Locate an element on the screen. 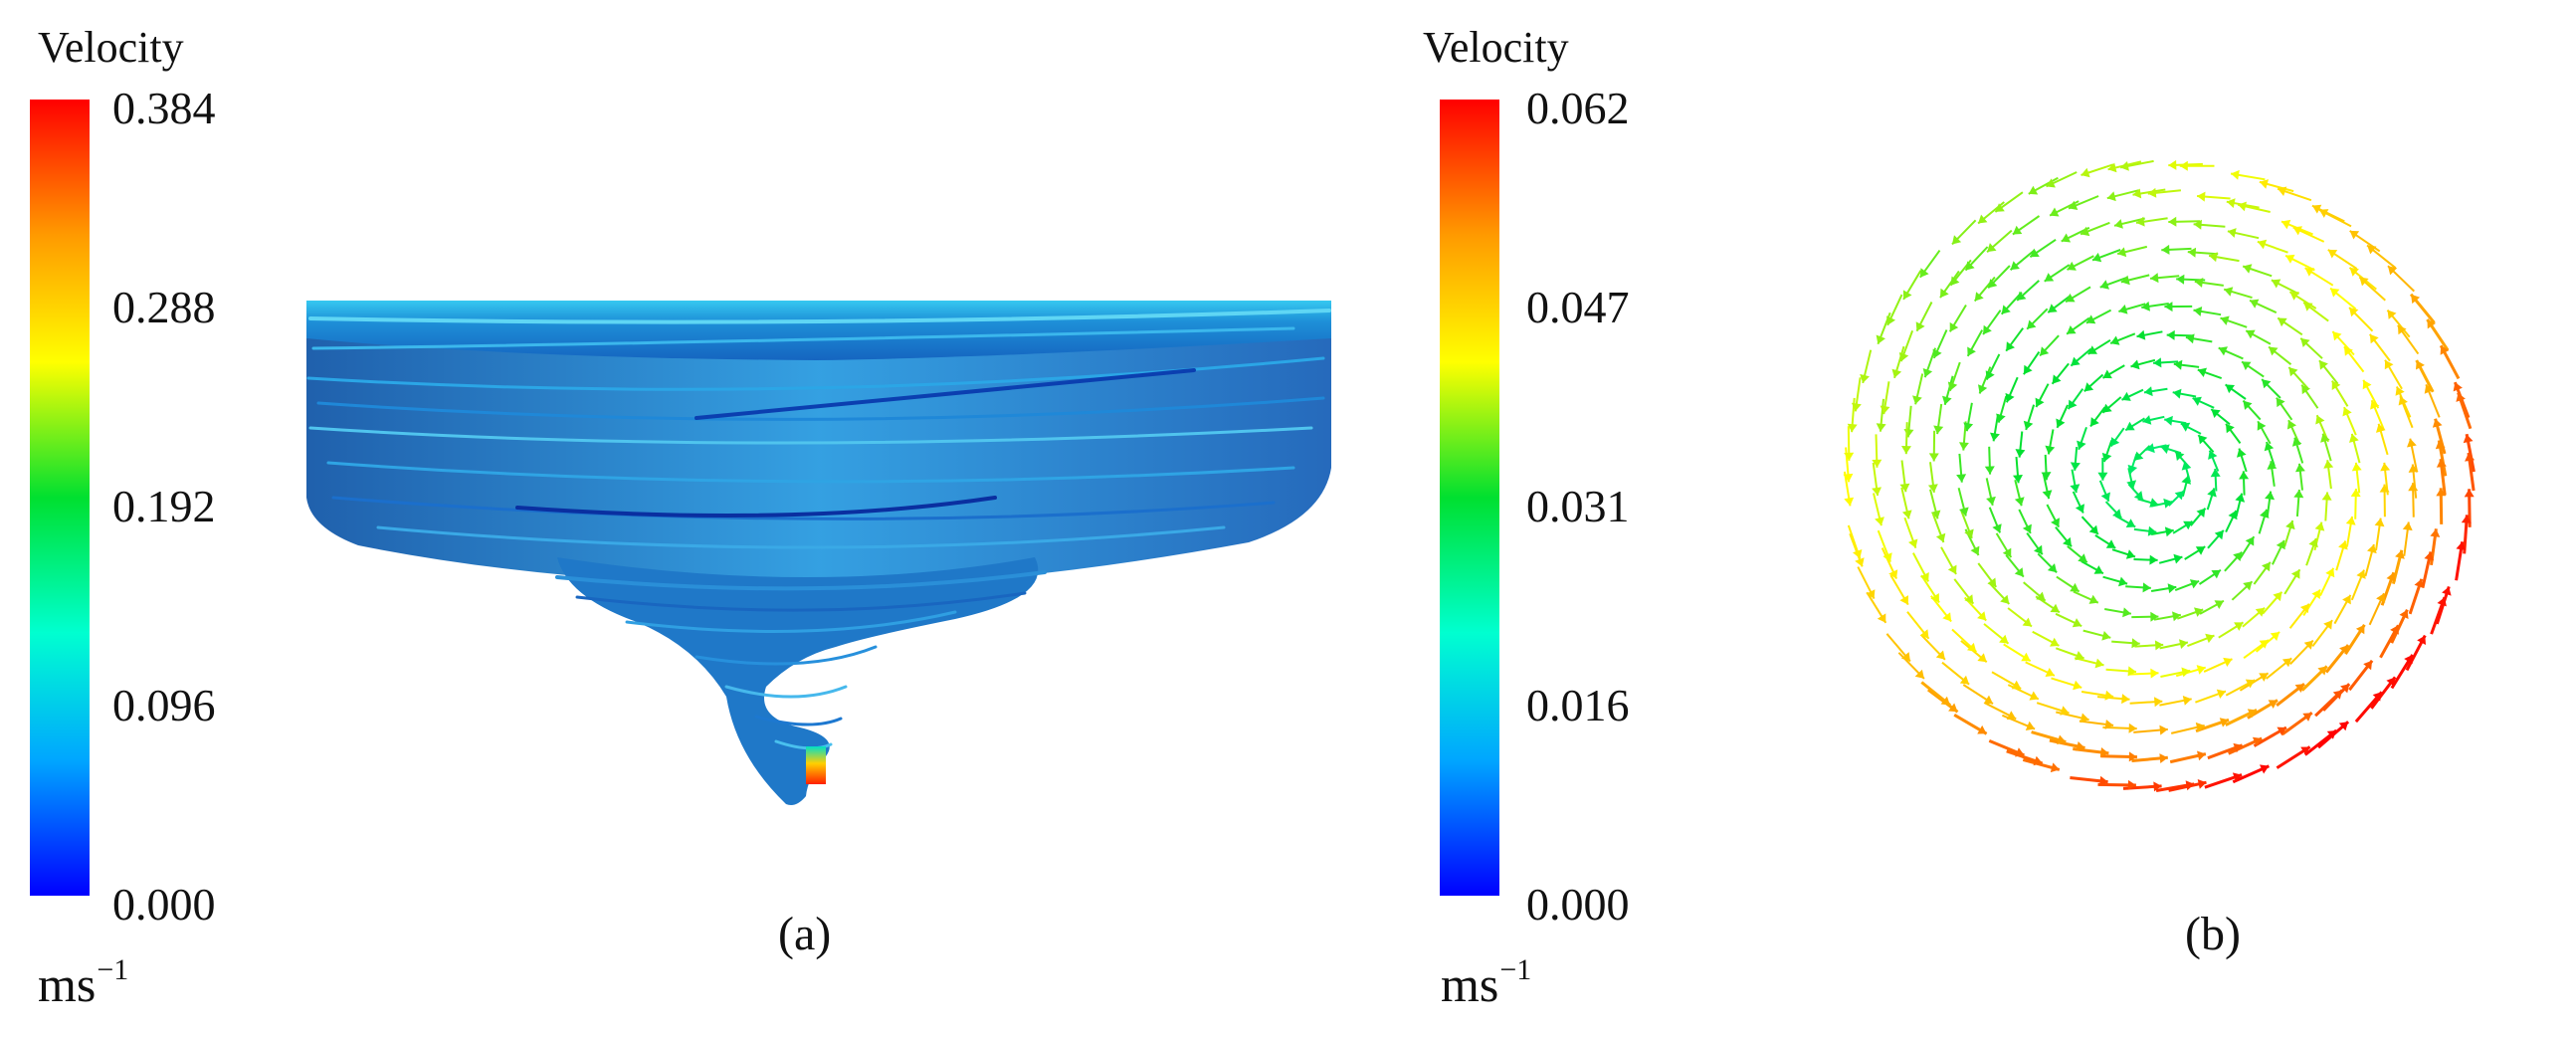 The height and width of the screenshot is (1037, 2576). legend-b-unit: ms−1 is located at coordinates (1486, 982).